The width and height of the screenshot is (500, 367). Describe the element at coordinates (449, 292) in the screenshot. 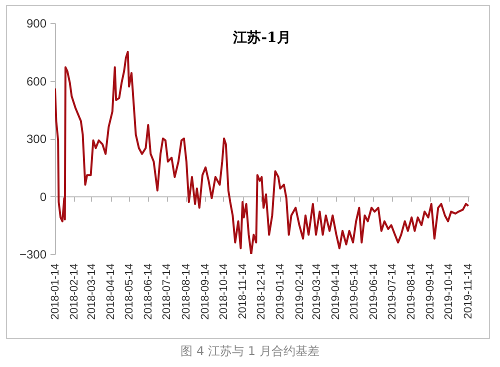

I see `x-tick-label: 2019-10-14` at that location.